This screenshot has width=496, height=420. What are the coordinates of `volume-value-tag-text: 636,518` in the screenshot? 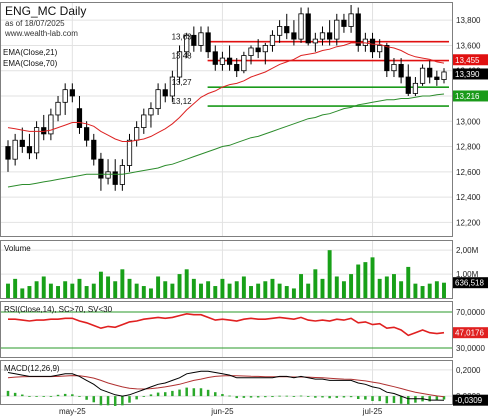 It's located at (469, 283).